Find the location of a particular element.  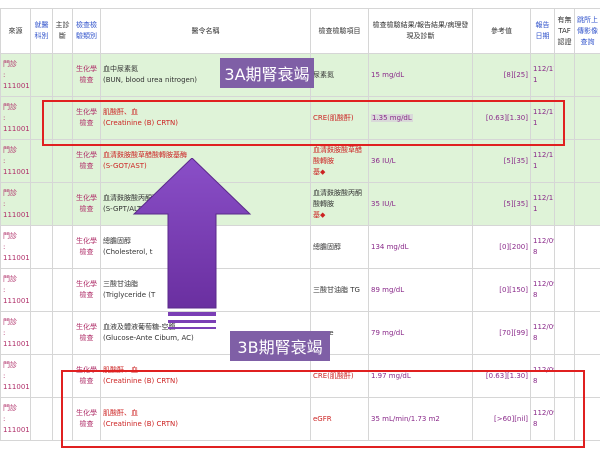

result-cell: 1.35 mg/dL is located at coordinates (420, 118).